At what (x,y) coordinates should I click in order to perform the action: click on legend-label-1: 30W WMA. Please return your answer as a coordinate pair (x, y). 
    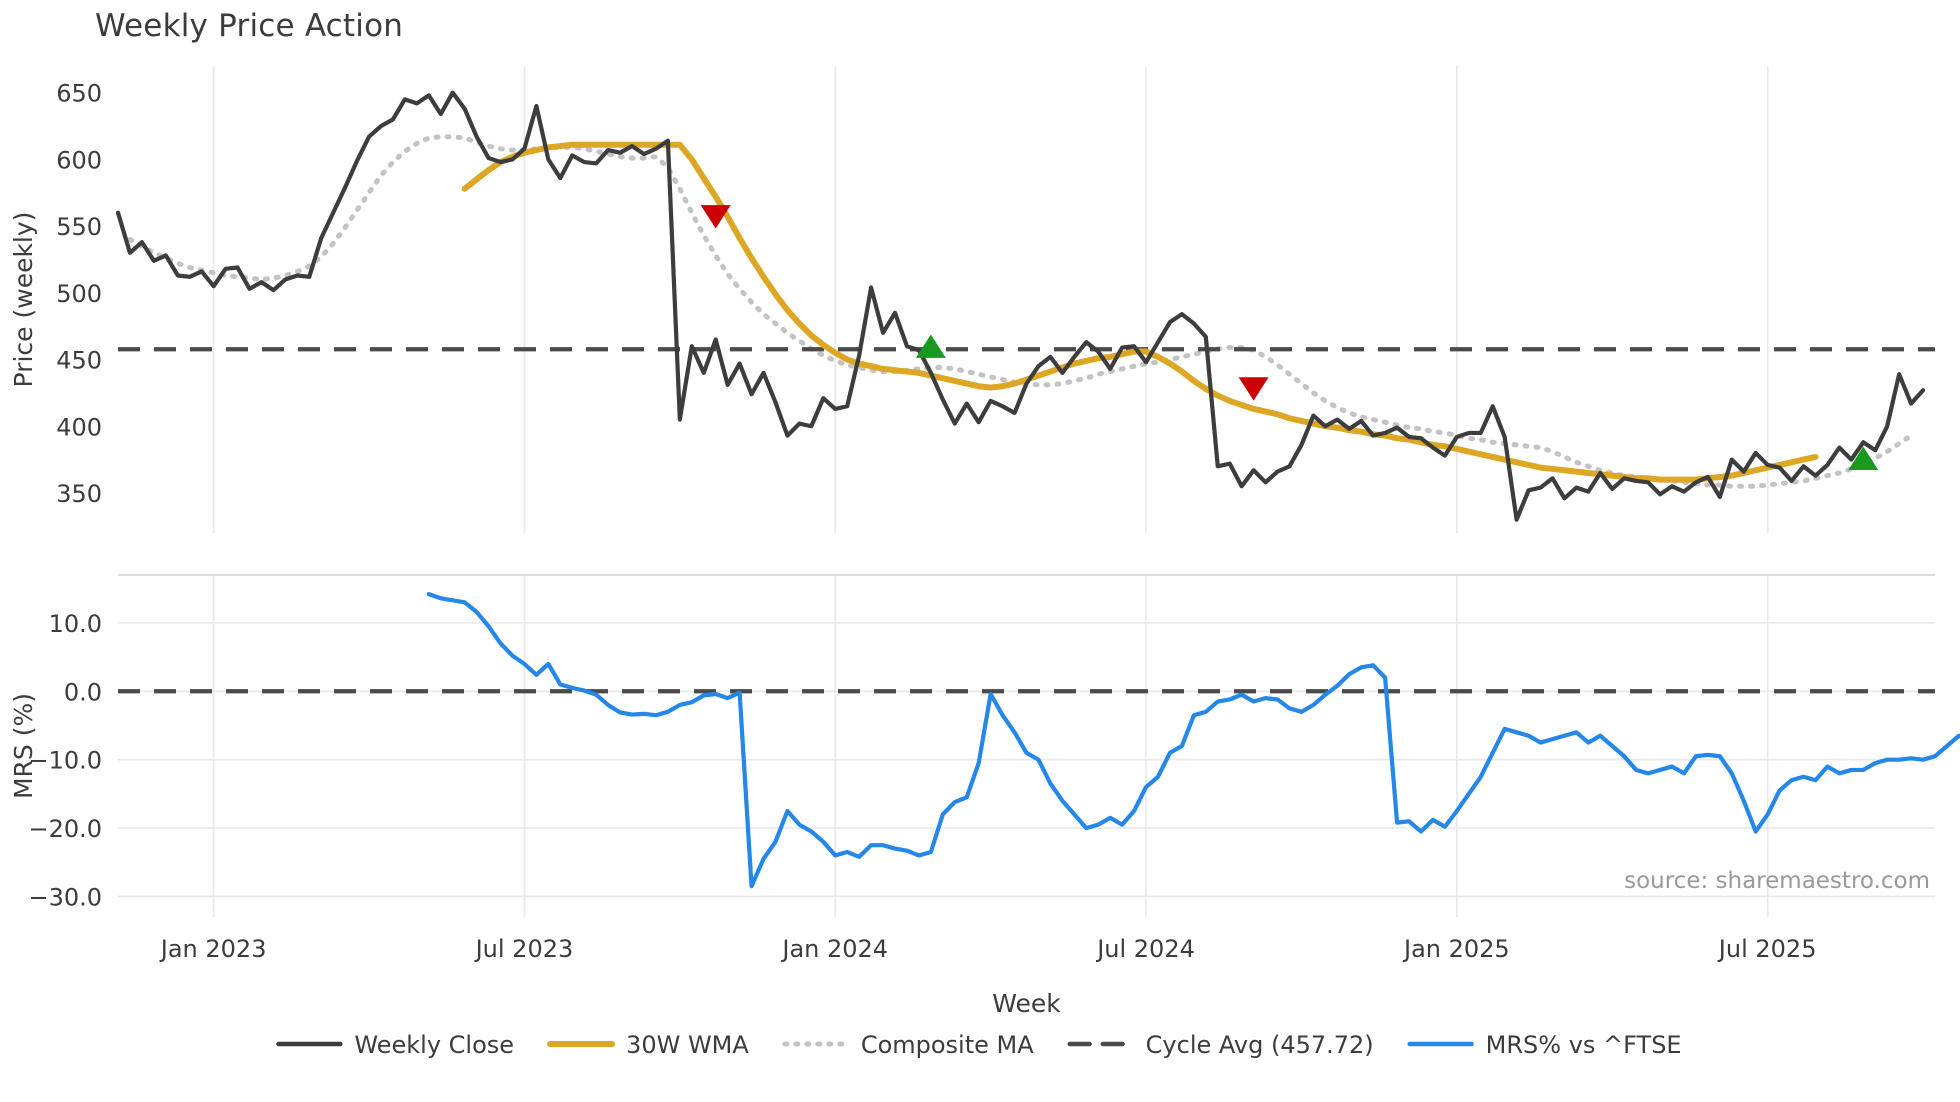
    Looking at the image, I should click on (687, 1045).